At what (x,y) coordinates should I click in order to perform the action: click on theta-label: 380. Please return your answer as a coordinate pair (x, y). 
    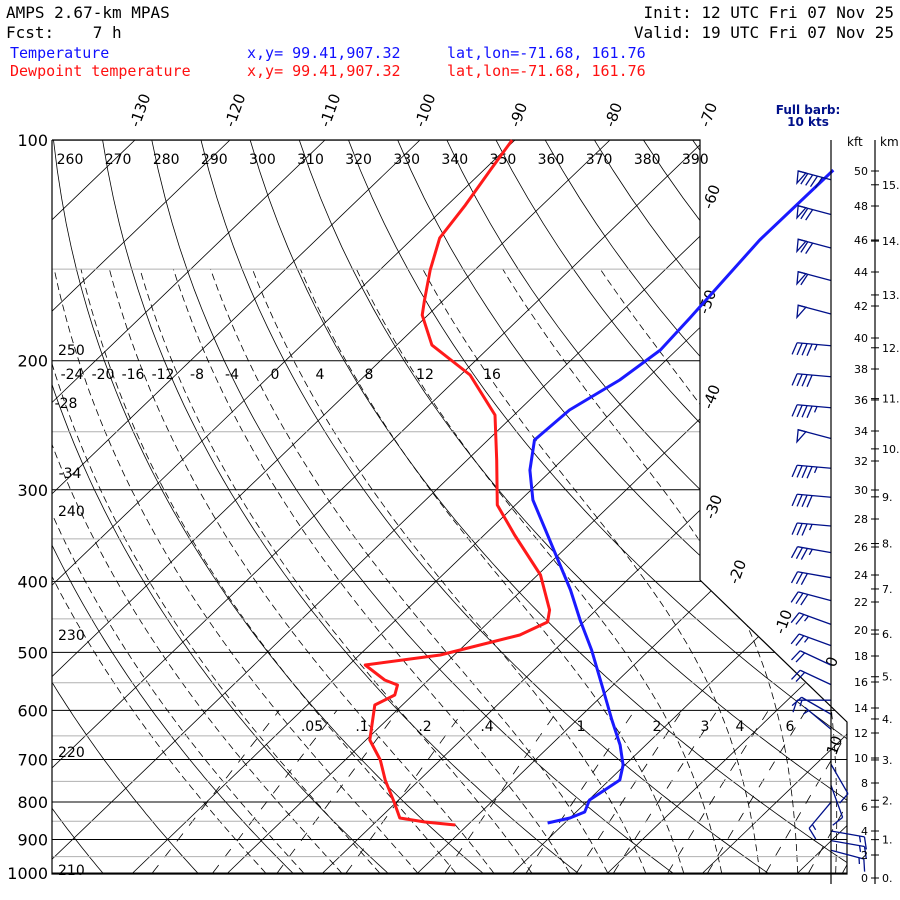
    Looking at the image, I should click on (647, 160).